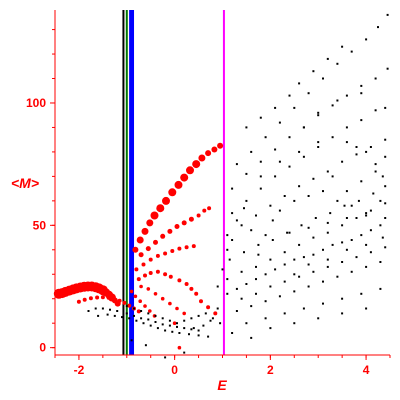  What do you see at coordinates (42, 348) in the screenshot?
I see `y-tick-label-0: 0` at bounding box center [42, 348].